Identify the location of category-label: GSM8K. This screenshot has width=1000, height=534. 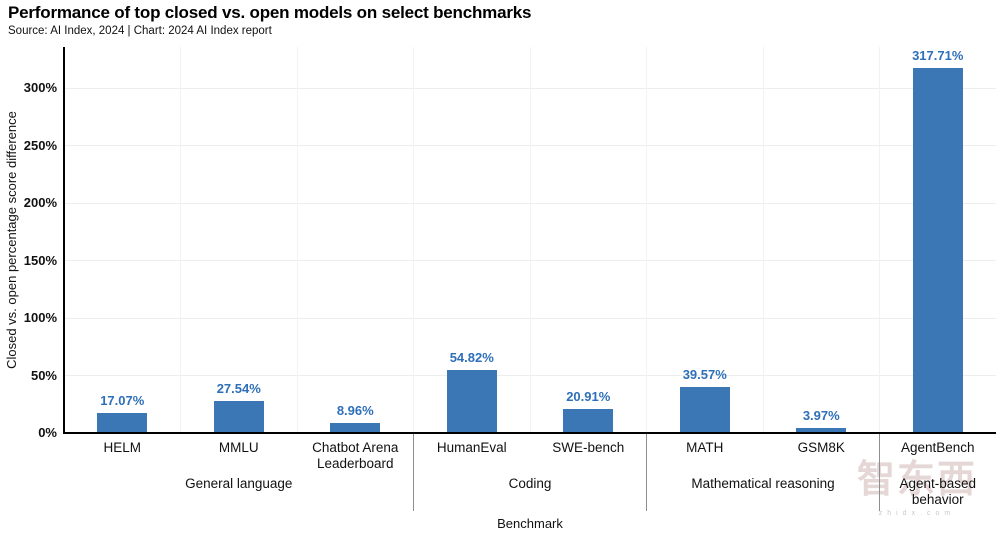
(821, 447).